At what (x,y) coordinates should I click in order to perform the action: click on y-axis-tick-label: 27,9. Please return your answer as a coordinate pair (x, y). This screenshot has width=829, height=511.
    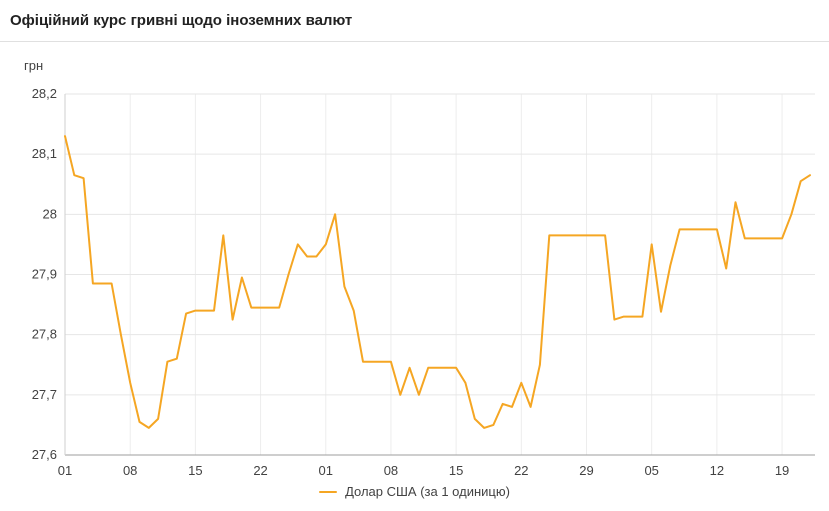
    Looking at the image, I should click on (44, 274).